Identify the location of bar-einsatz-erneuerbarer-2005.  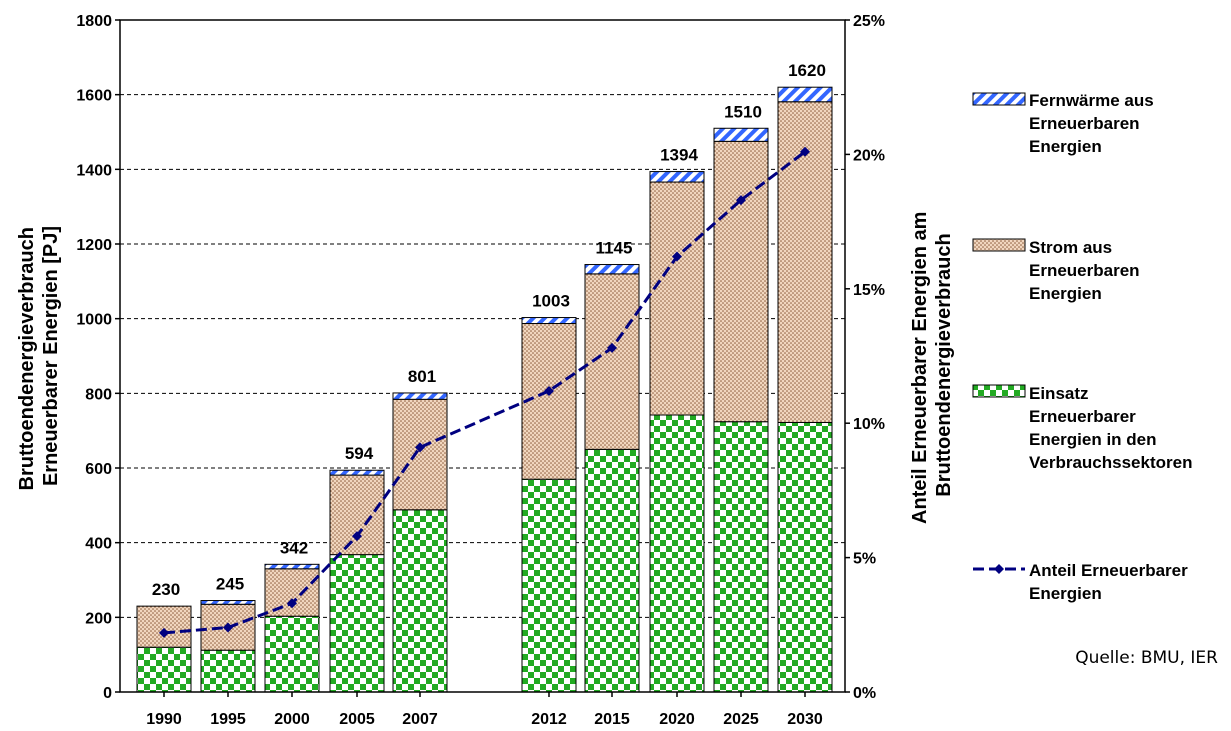
(357, 623).